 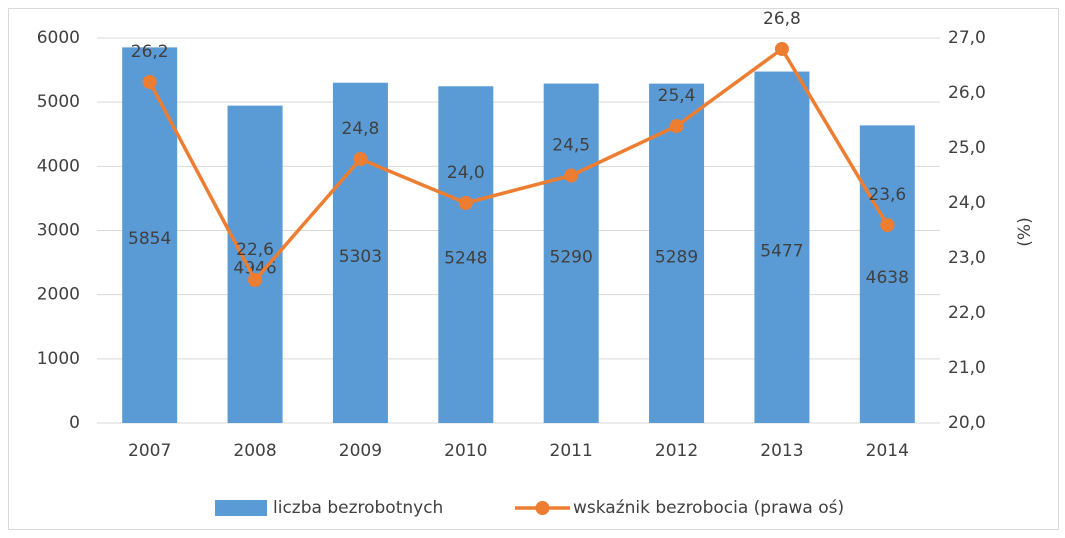 I want to click on line-value-label: 24,0, so click(x=466, y=173).